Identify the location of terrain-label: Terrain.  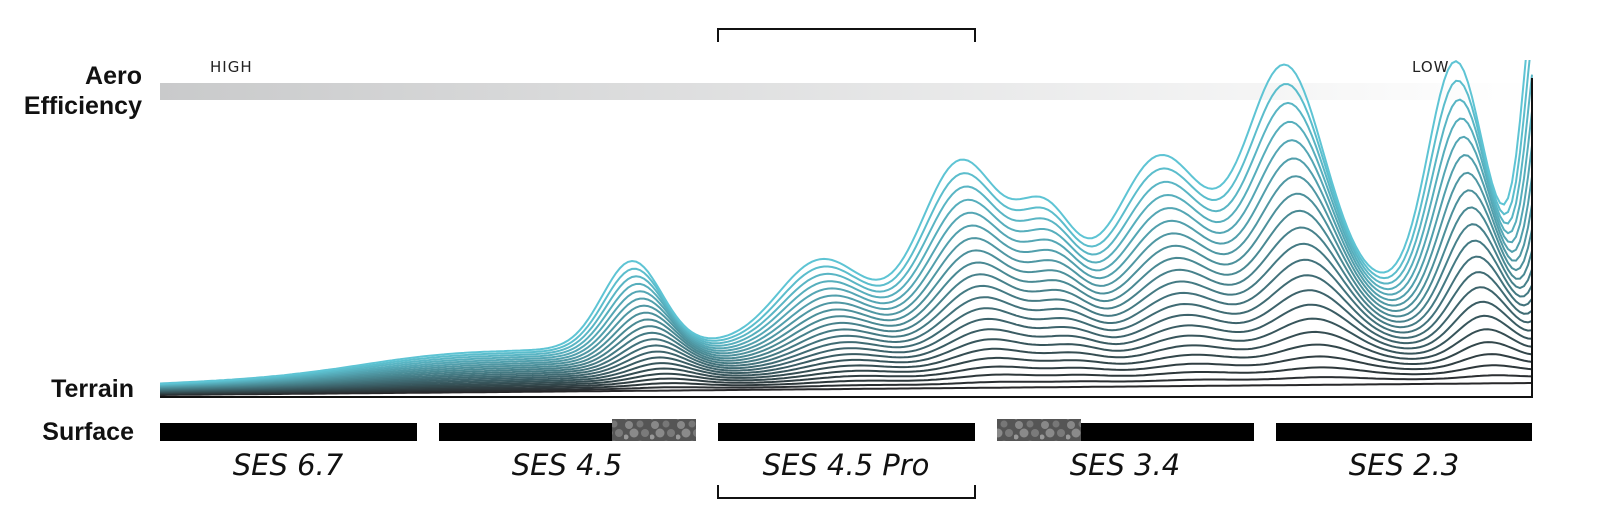
(92, 389).